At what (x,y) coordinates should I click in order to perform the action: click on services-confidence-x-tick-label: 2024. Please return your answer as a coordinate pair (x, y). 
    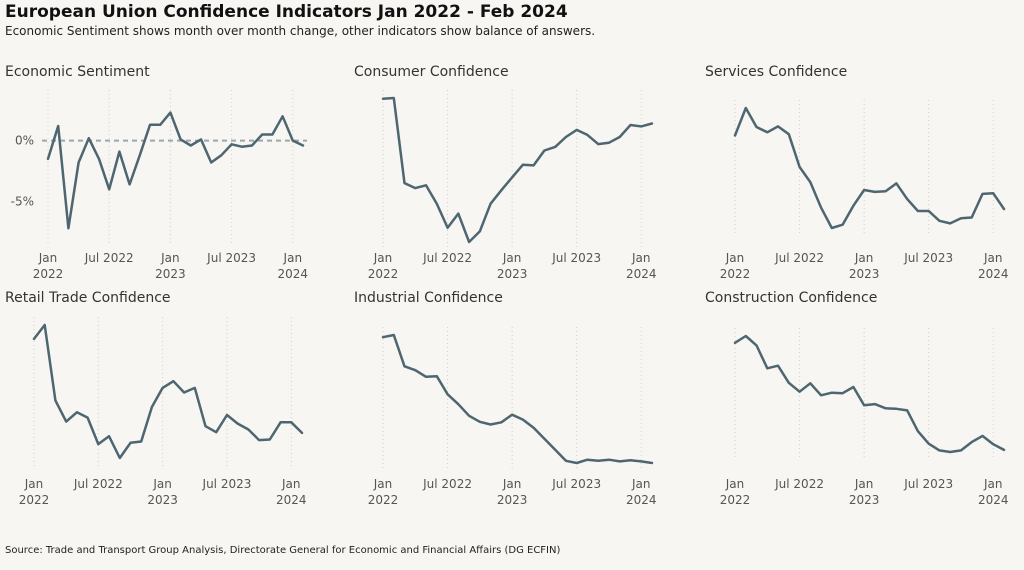
    Looking at the image, I should click on (993, 274).